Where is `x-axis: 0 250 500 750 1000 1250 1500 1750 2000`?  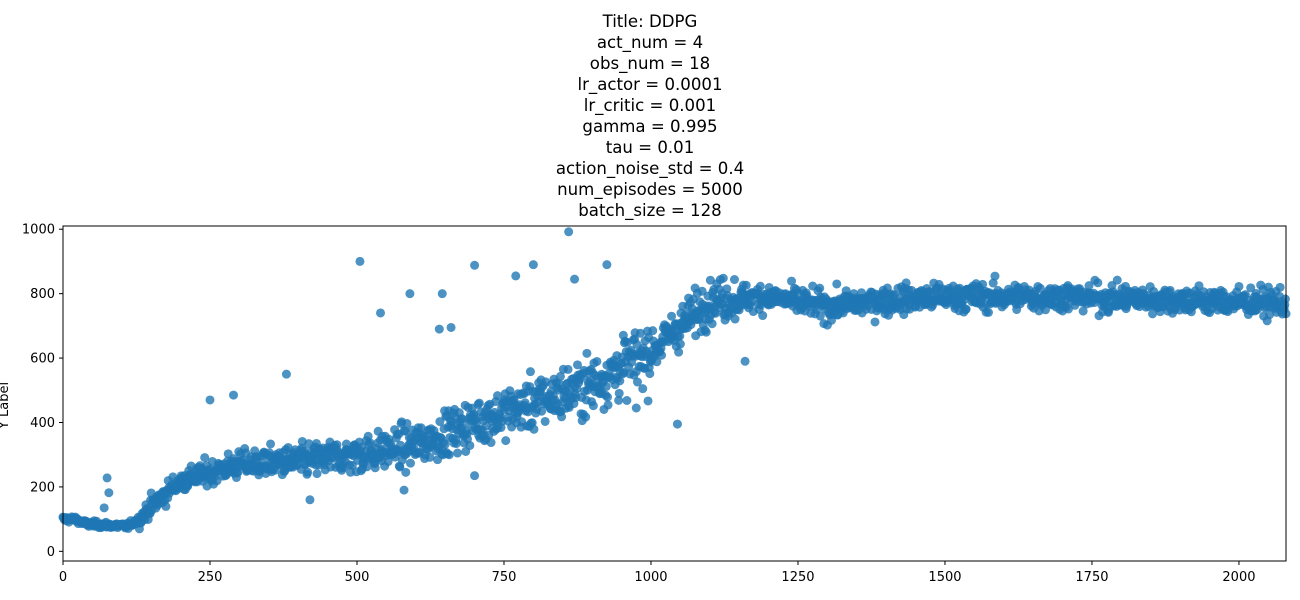
x-axis: 0 250 500 750 1000 1250 1500 1750 2000 is located at coordinates (657, 573).